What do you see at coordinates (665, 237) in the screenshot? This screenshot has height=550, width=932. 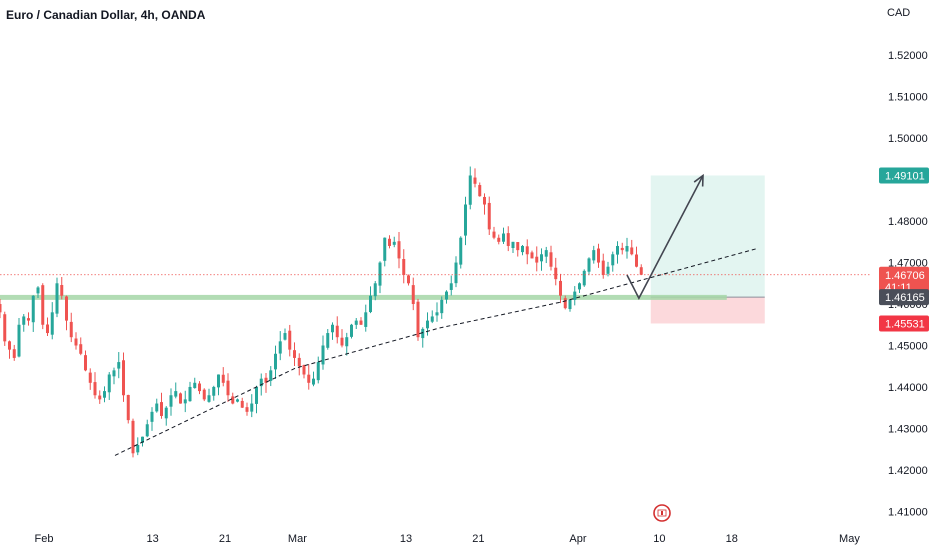 I see `projection-path` at bounding box center [665, 237].